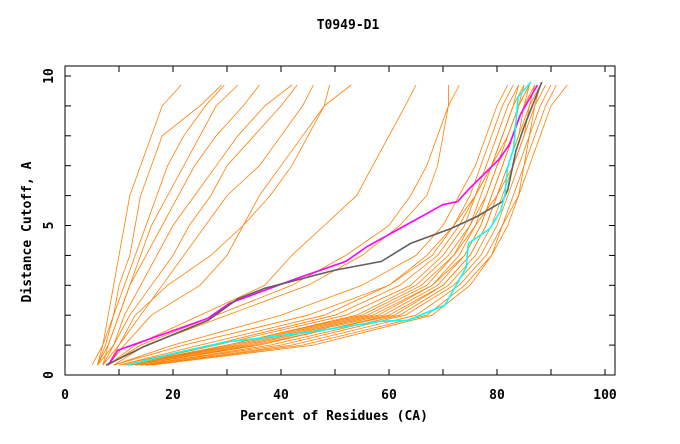 Image resolution: width=680 pixels, height=444 pixels. I want to click on x-tick-label: 100, so click(605, 395).